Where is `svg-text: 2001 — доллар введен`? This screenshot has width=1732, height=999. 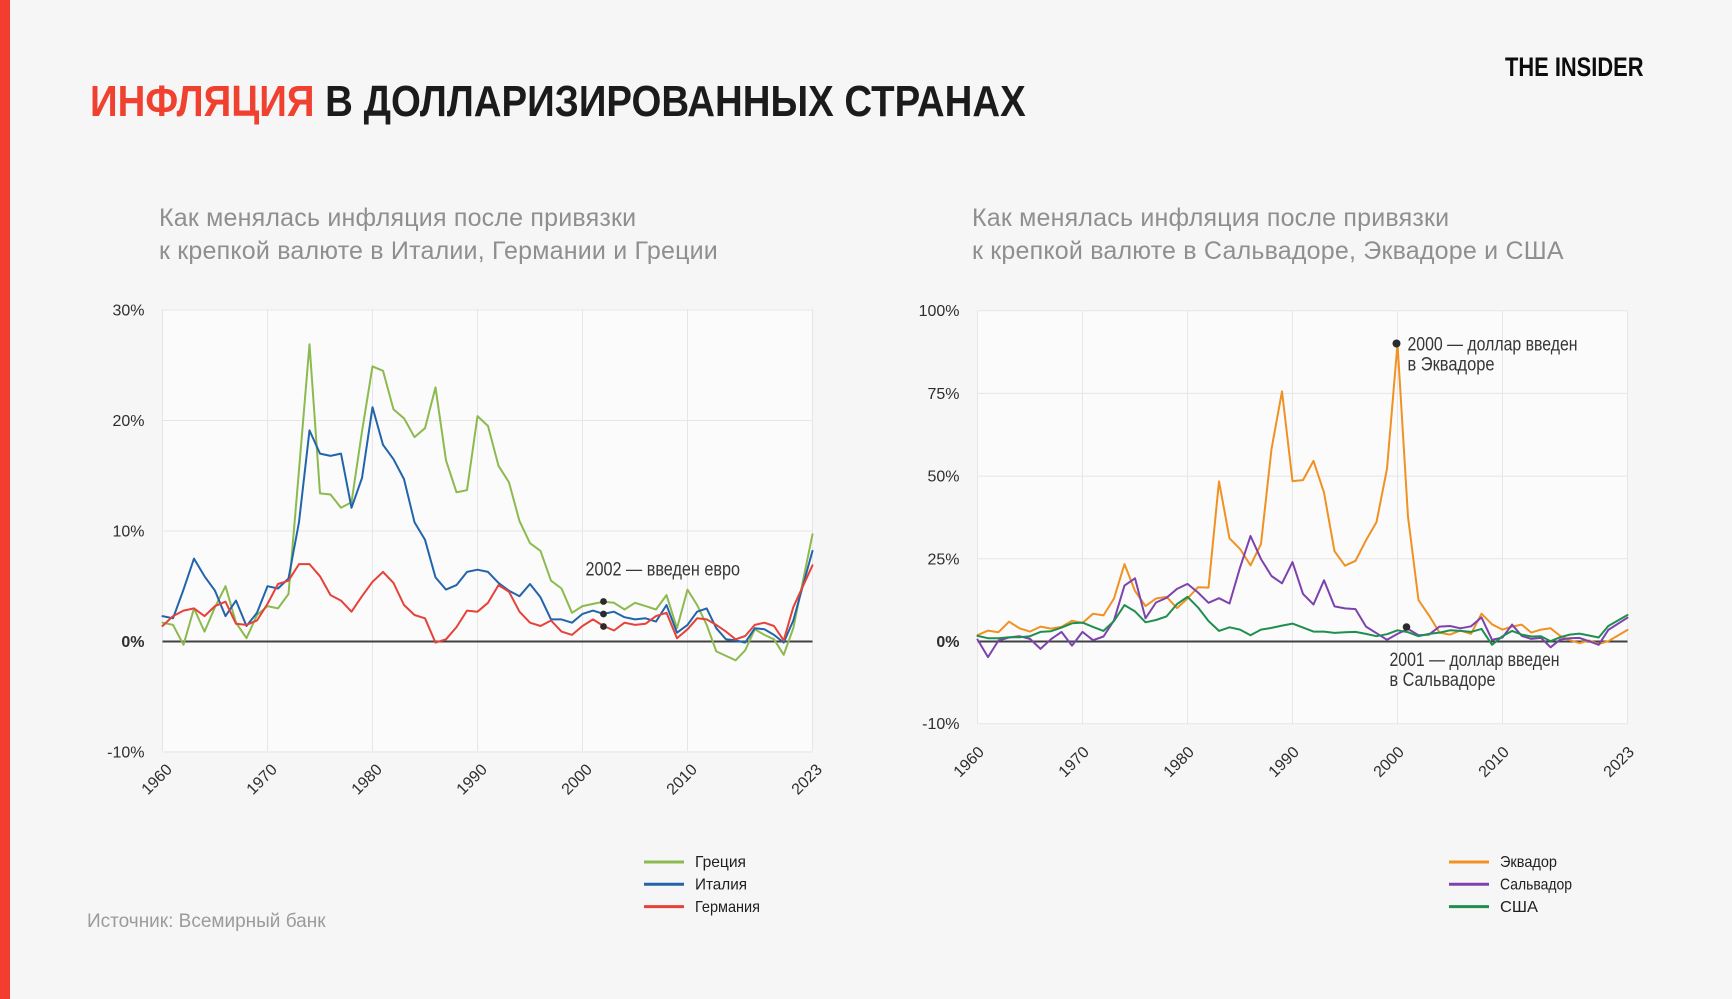 svg-text: 2001 — доллар введен is located at coordinates (1475, 660).